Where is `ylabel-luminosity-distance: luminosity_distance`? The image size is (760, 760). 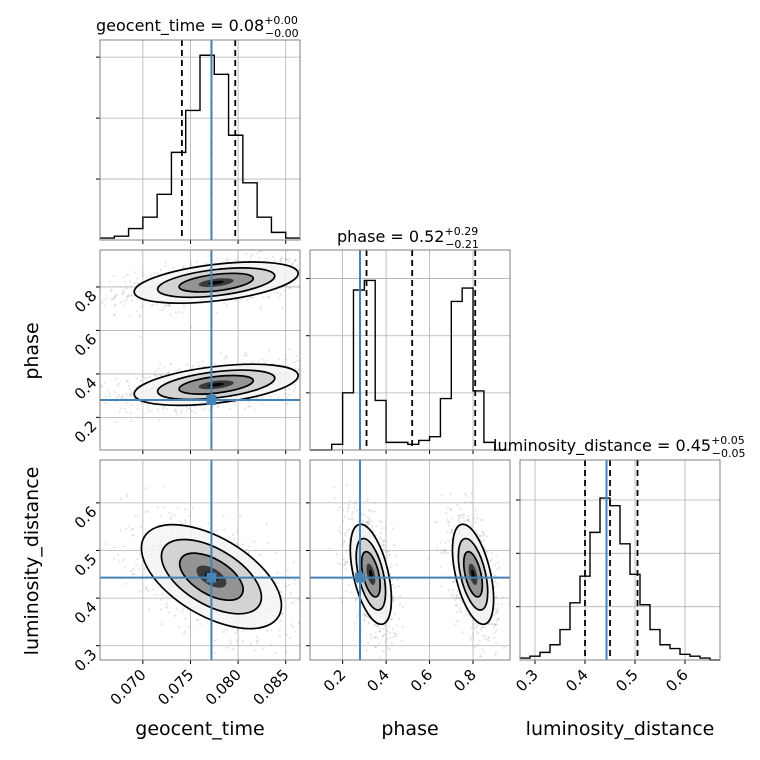 ylabel-luminosity-distance: luminosity_distance is located at coordinates (32, 561).